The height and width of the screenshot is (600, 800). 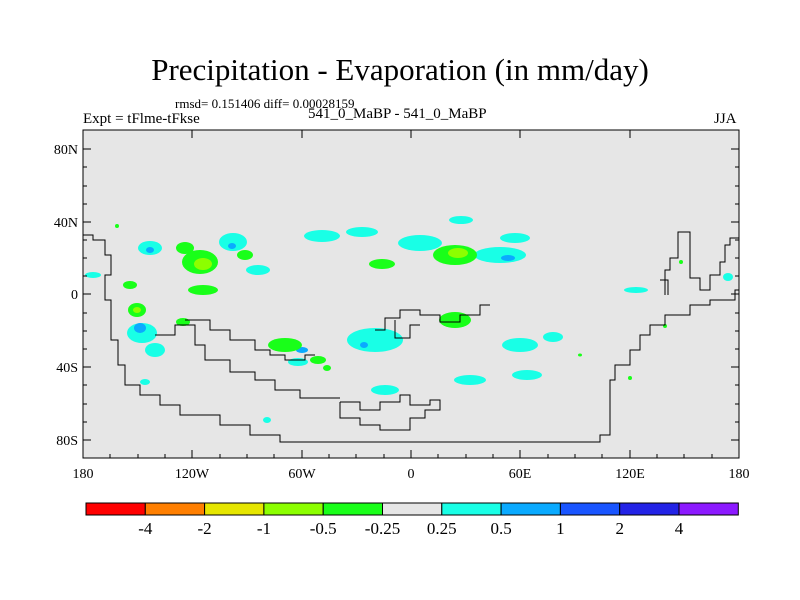 What do you see at coordinates (141, 119) in the screenshot?
I see `experiment-label: Expt = tFlme-tFkse` at bounding box center [141, 119].